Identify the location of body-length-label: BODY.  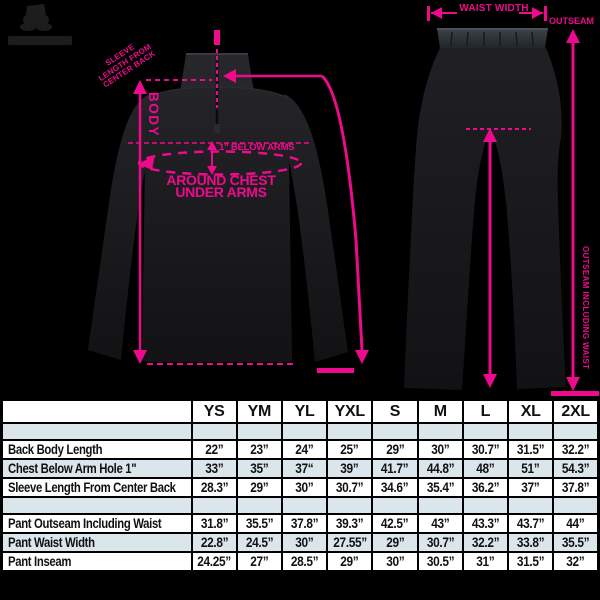
(153, 115).